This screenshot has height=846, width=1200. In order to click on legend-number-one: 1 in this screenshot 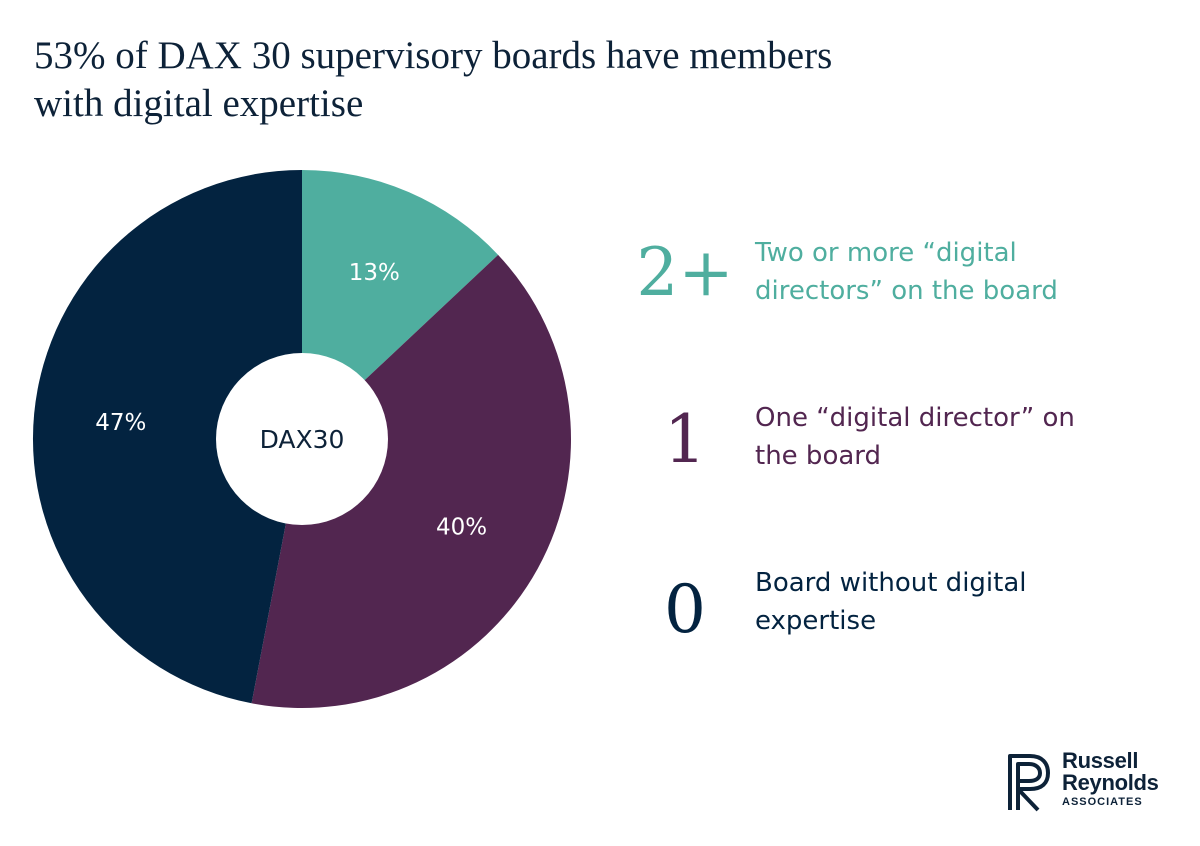, I will do `click(685, 439)`.